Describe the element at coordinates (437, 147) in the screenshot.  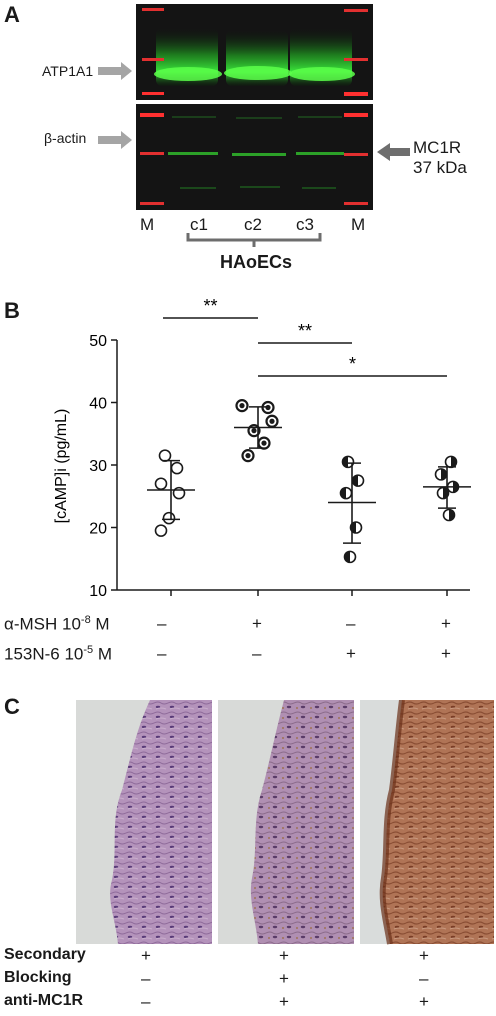
I see `mc1r-label: MC1R` at that location.